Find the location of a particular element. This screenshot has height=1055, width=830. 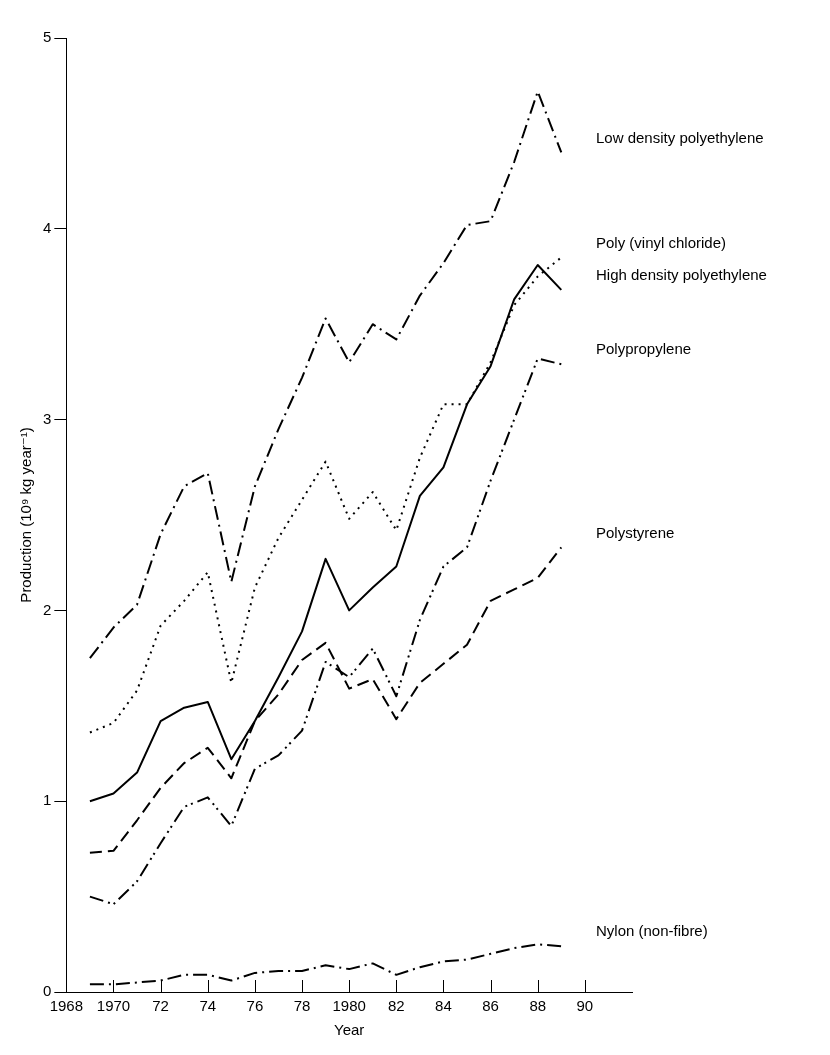

x-tick-label: 88 is located at coordinates (538, 1006).